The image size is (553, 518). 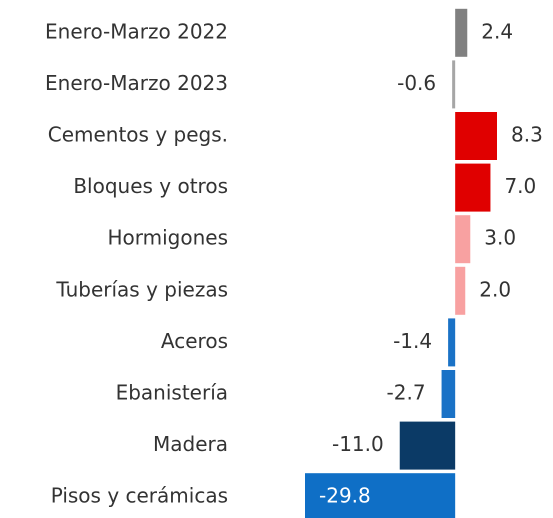 What do you see at coordinates (520, 186) in the screenshot?
I see `value-label: 7.0` at bounding box center [520, 186].